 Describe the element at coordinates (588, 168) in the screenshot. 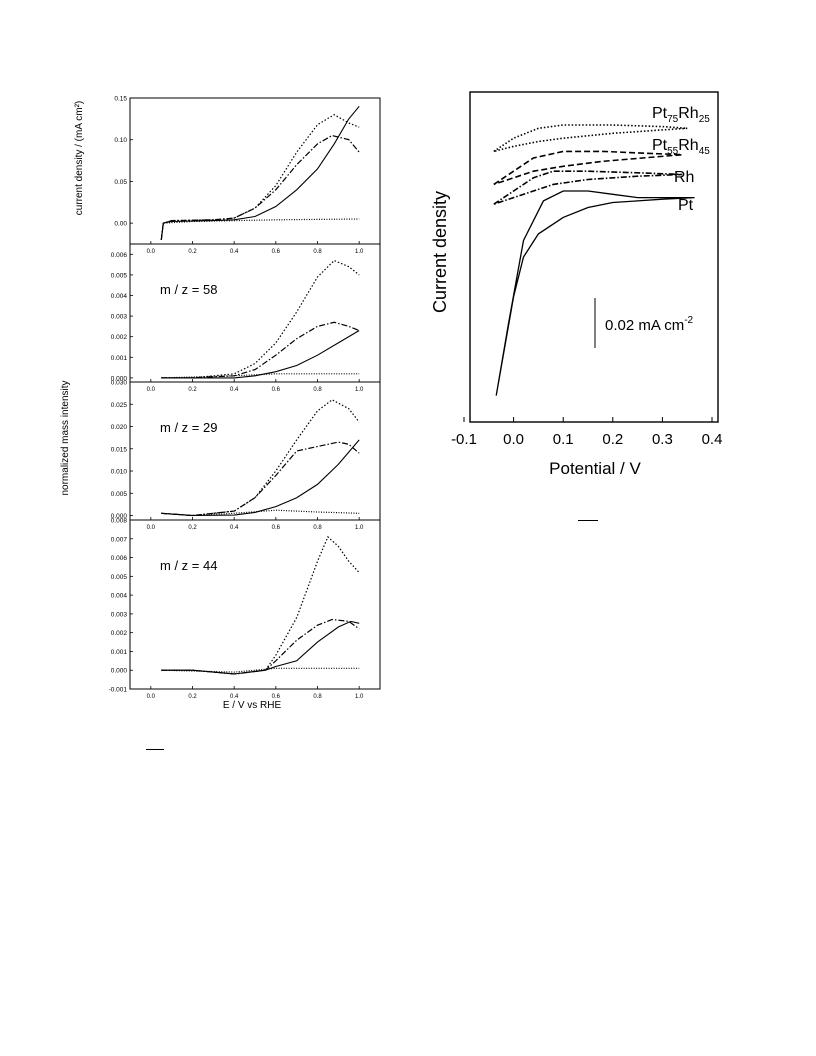

I see `cv-series-Pt55Rh45` at that location.